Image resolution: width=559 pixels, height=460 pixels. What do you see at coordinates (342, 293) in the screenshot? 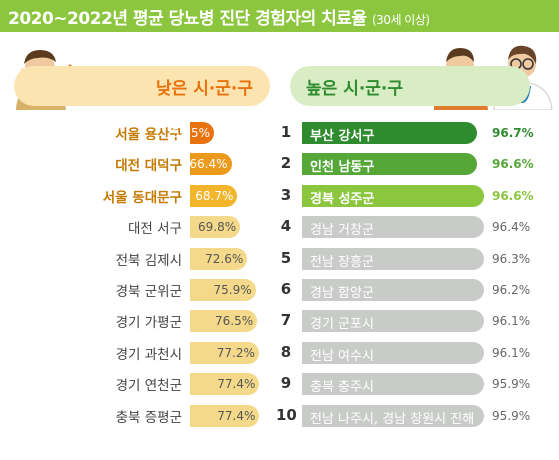
I see `high-region-label: 경남 함양군` at bounding box center [342, 293].